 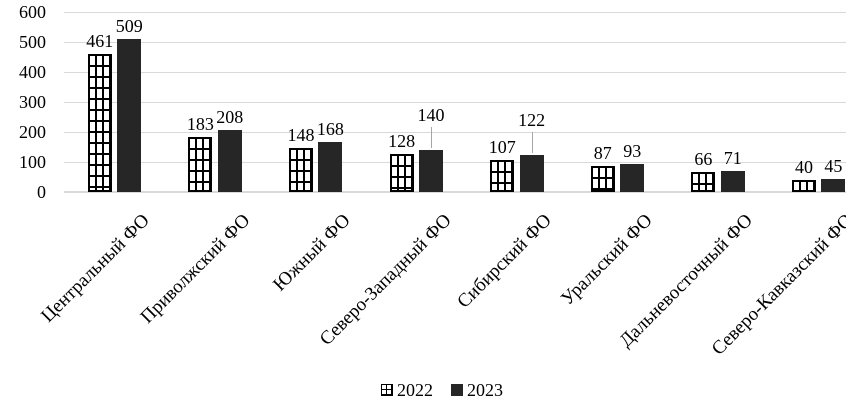 I want to click on legend-item-2022: 2022, so click(x=407, y=390).